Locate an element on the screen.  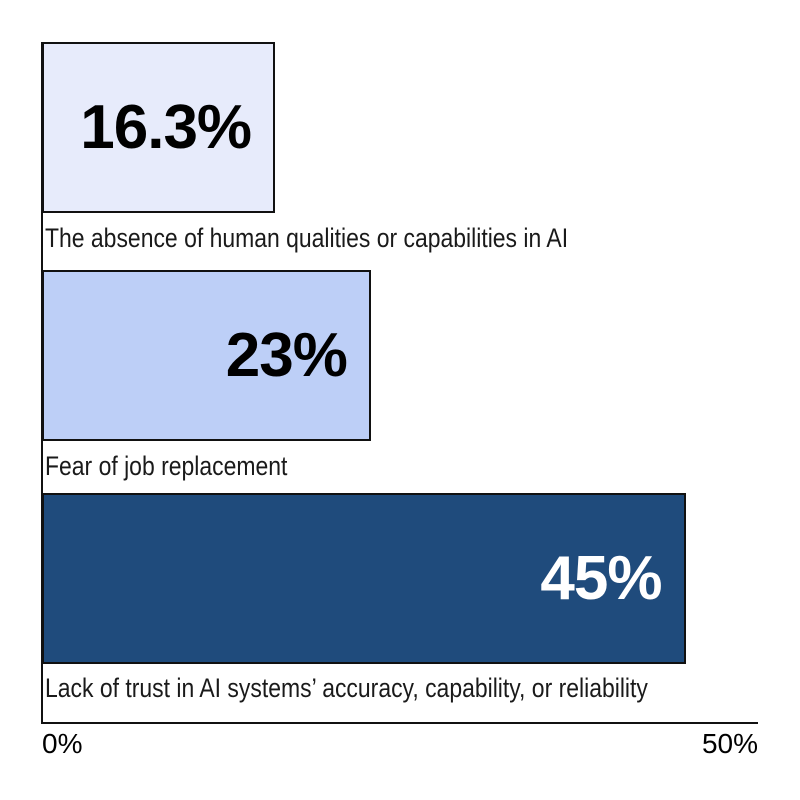
bar-absence-of-human-qualities: 16.3% is located at coordinates (159, 127).